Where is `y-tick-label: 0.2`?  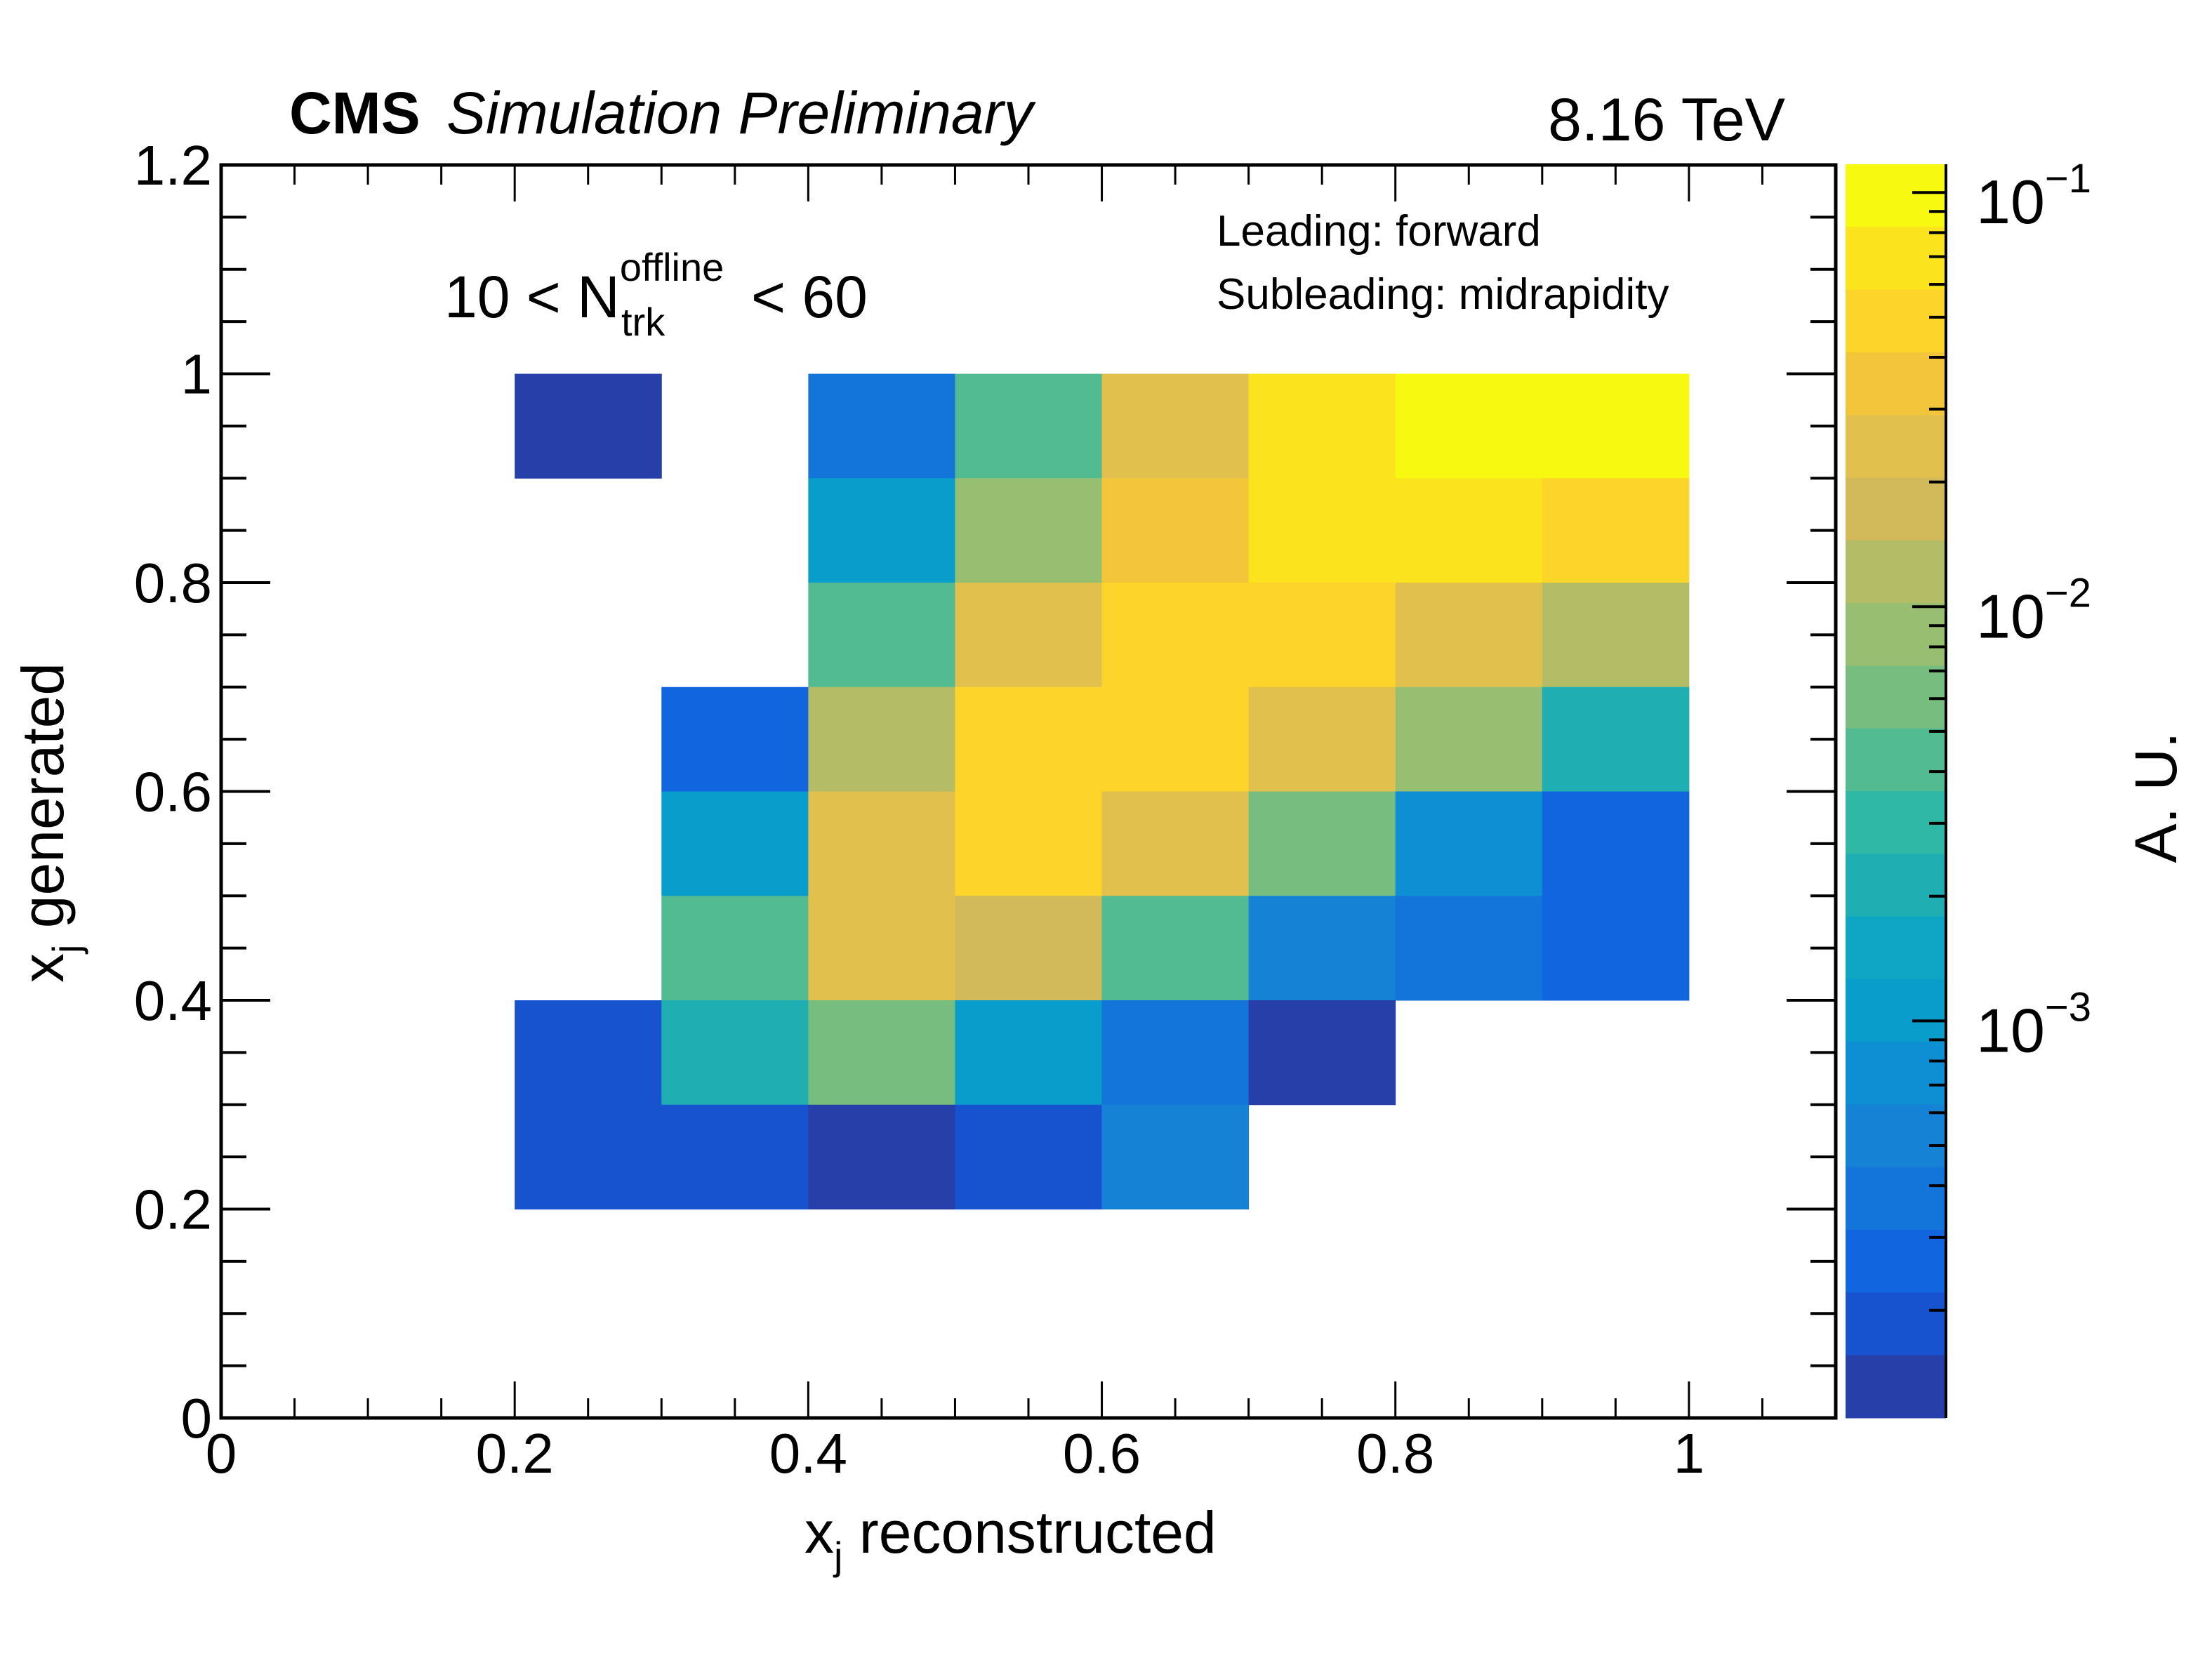 y-tick-label: 0.2 is located at coordinates (173, 1210).